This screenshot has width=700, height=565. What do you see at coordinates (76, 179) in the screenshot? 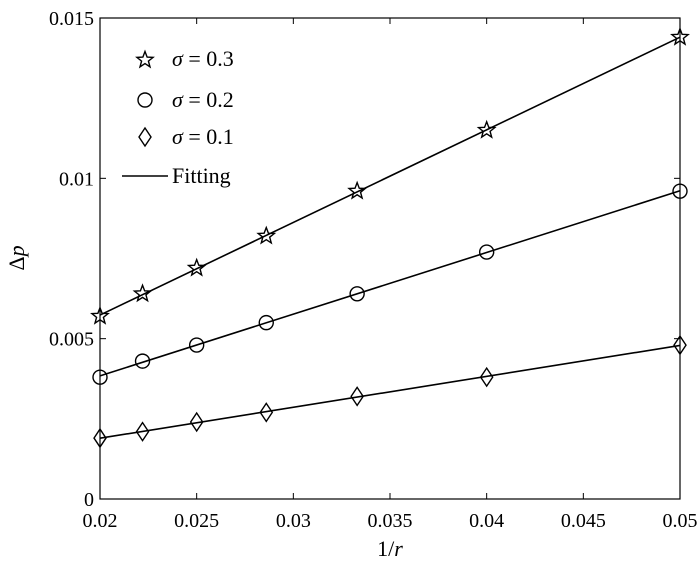
I see `y-tick-label: 0.01` at bounding box center [76, 179].